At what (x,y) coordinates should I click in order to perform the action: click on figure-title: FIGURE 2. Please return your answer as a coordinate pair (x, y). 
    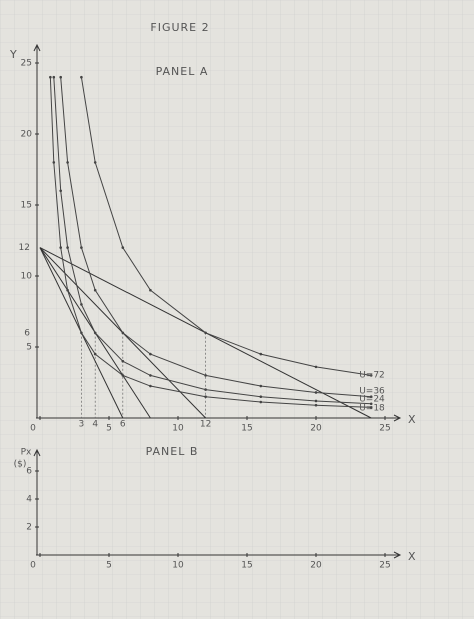
    Looking at the image, I should click on (179, 27).